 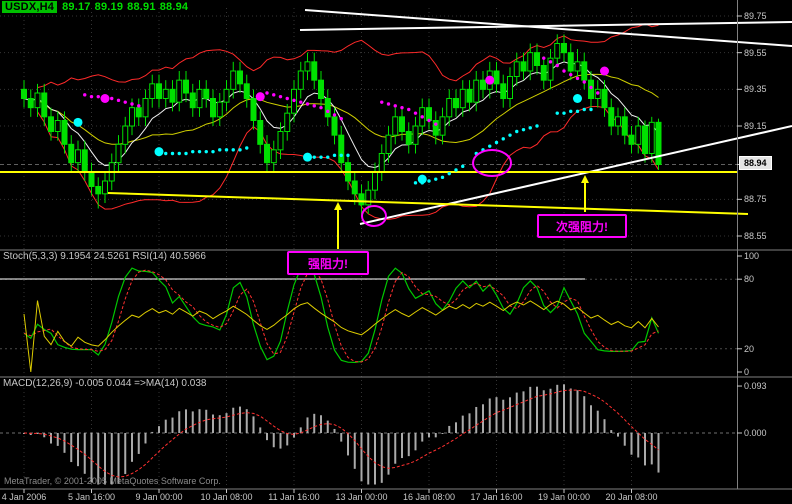 I want to click on annotation-secondary-resistance: 次强阻力!, so click(x=582, y=226).